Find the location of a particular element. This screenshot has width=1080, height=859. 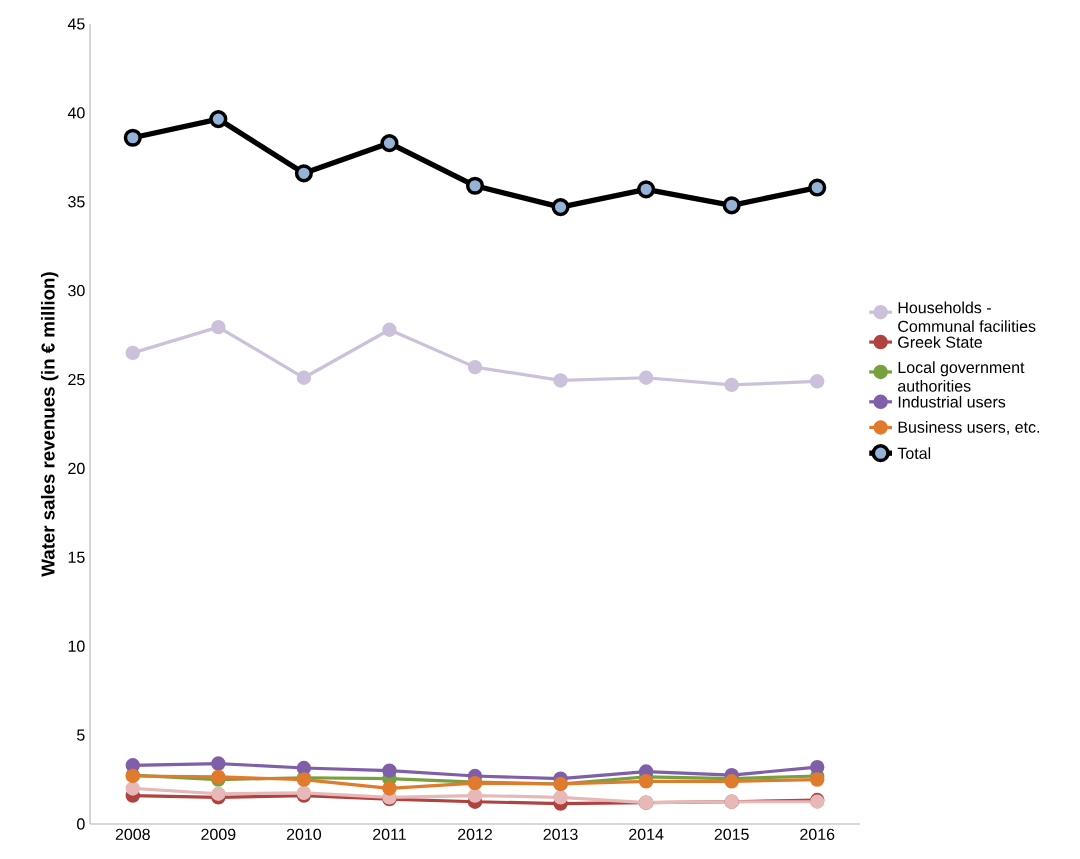

y-tick-label: 15 is located at coordinates (76, 557).